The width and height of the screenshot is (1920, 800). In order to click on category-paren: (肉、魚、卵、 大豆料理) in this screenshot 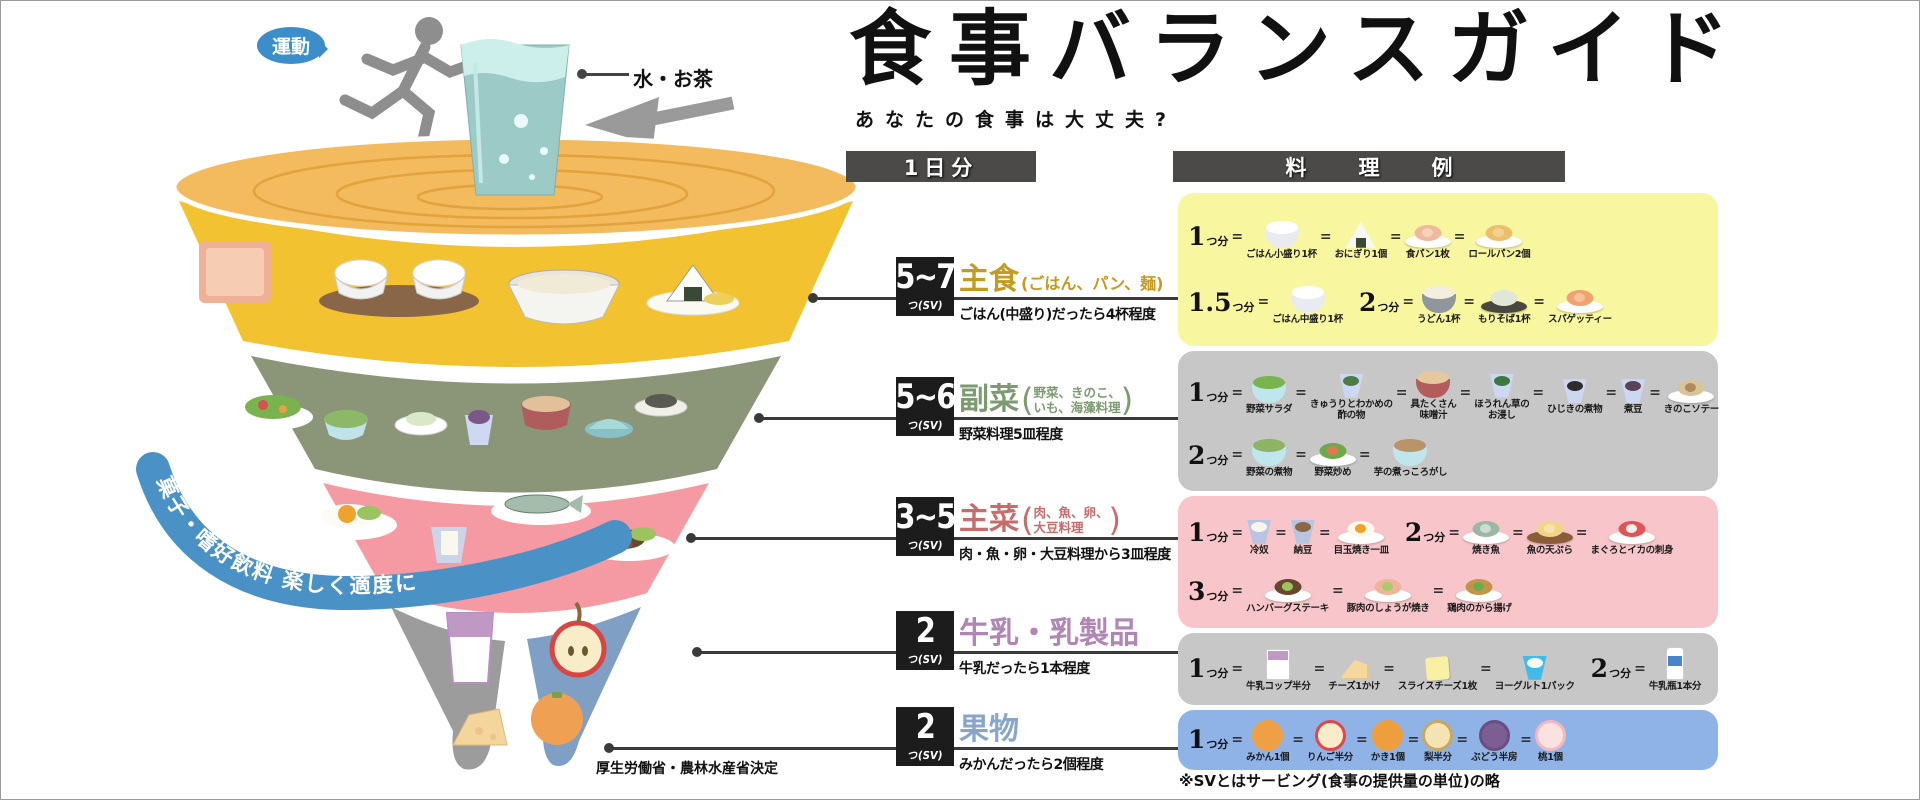, I will do `click(1071, 520)`.